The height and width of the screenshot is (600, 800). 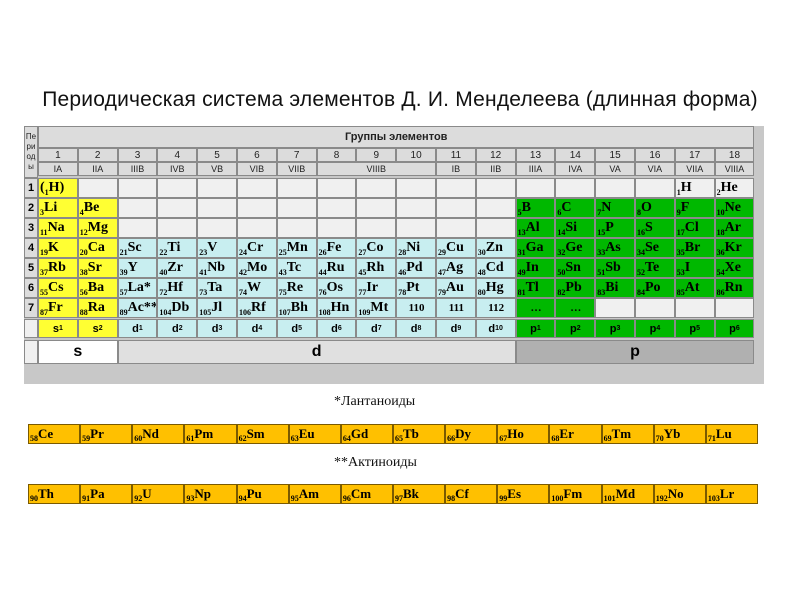 I want to click on subgroup-label: IIB, so click(x=495, y=169).